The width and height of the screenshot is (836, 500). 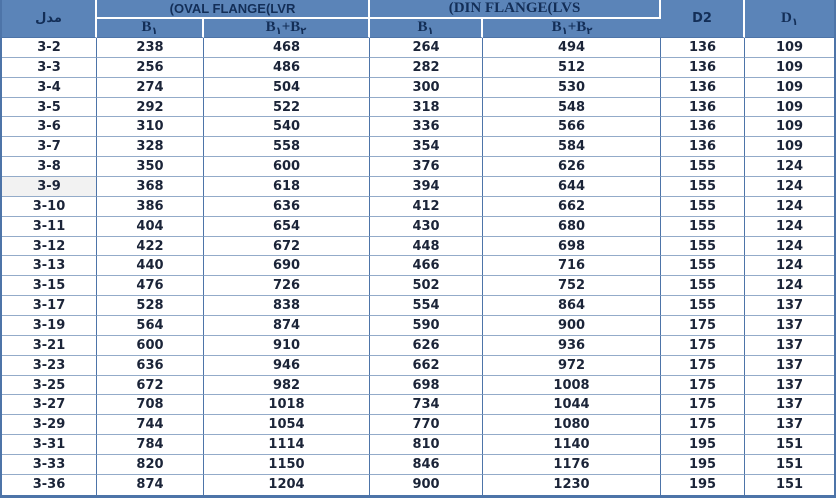 What do you see at coordinates (572, 67) in the screenshot?
I see `din-b1b2-cell: 512` at bounding box center [572, 67].